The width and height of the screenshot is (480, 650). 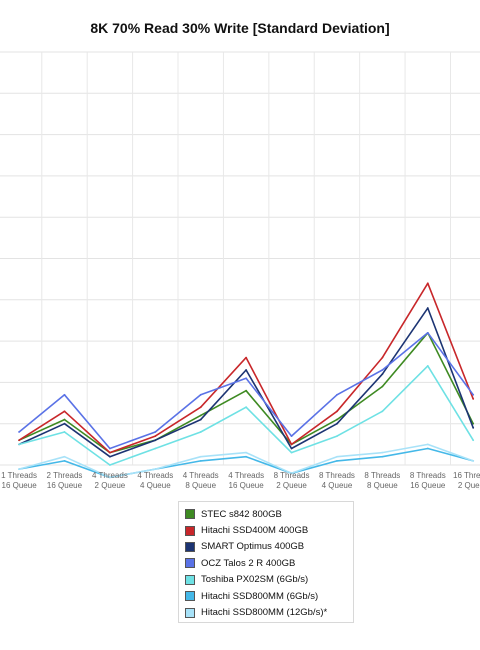 What do you see at coordinates (201, 480) in the screenshot?
I see `x-tick-label: 4 Threads 8 Queue` at bounding box center [201, 480].